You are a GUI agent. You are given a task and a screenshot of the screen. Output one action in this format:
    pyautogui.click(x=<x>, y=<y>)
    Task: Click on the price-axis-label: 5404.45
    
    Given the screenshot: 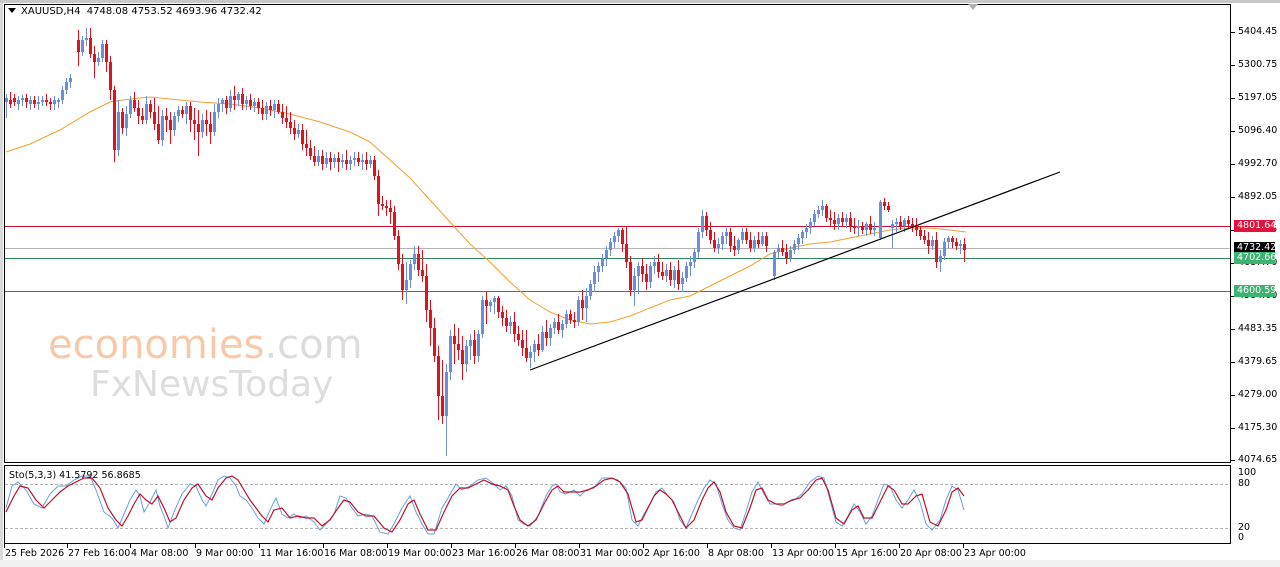 What is the action you would take?
    pyautogui.click(x=1258, y=31)
    